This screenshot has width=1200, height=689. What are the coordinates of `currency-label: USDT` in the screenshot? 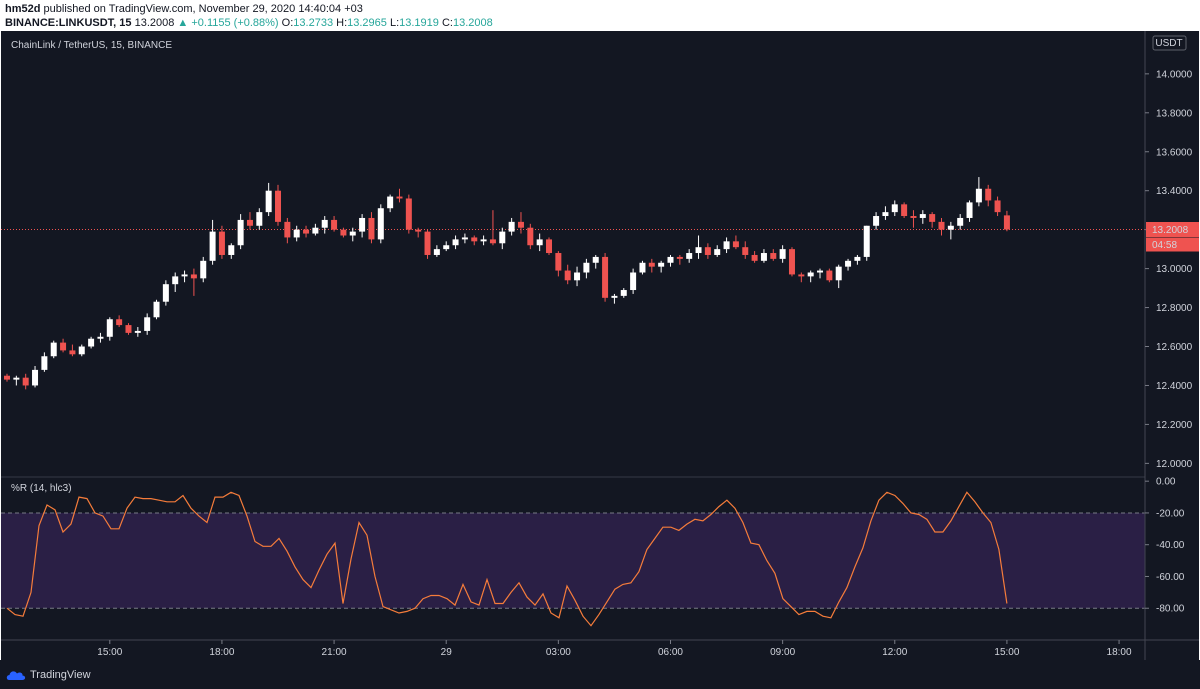 It's located at (1168, 43).